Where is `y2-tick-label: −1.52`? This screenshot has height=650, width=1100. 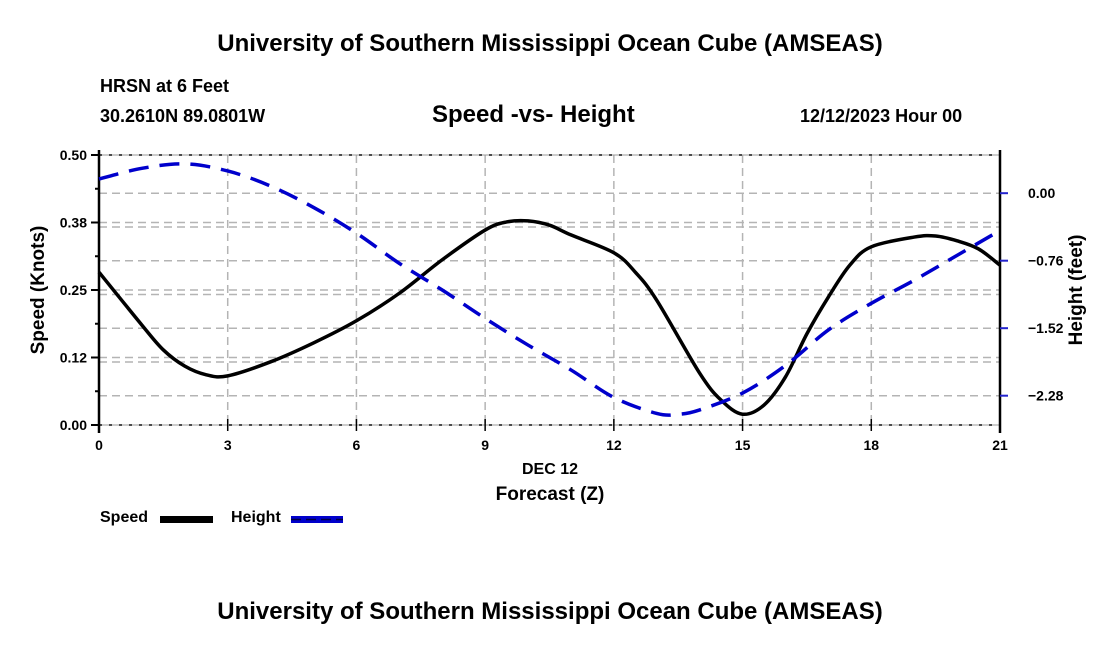 y2-tick-label: −1.52 is located at coordinates (1046, 328).